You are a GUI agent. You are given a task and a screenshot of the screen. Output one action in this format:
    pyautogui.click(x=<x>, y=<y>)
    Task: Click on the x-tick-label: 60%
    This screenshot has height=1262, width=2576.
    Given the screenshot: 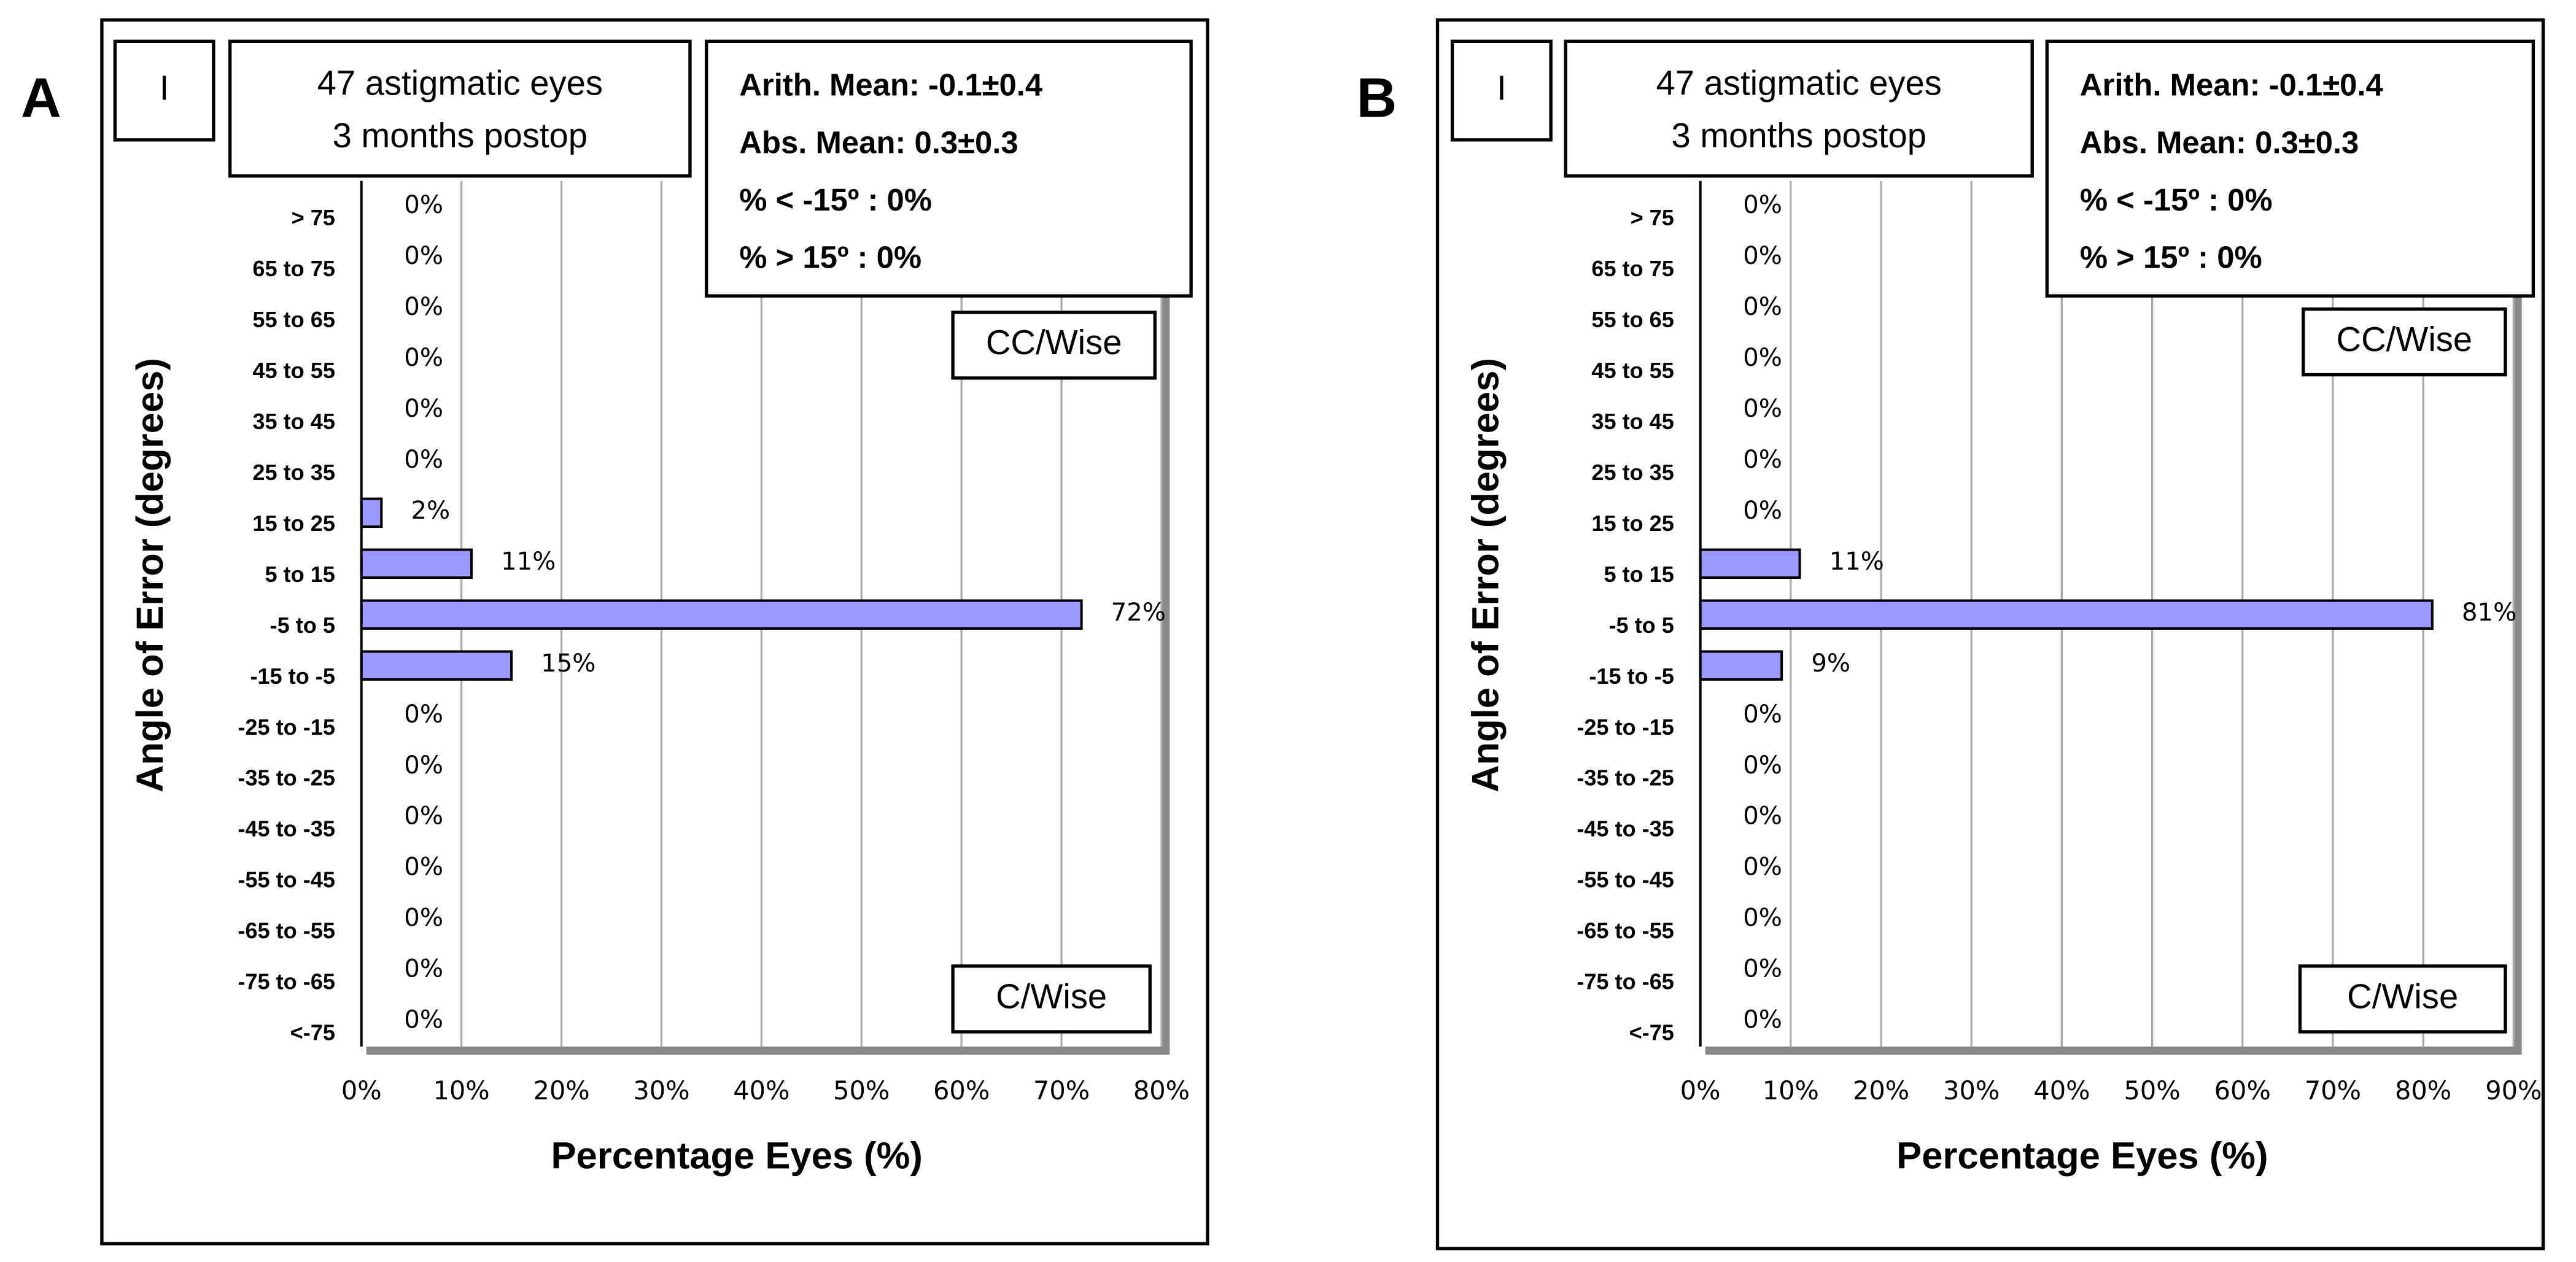 What is the action you would take?
    pyautogui.click(x=961, y=1091)
    